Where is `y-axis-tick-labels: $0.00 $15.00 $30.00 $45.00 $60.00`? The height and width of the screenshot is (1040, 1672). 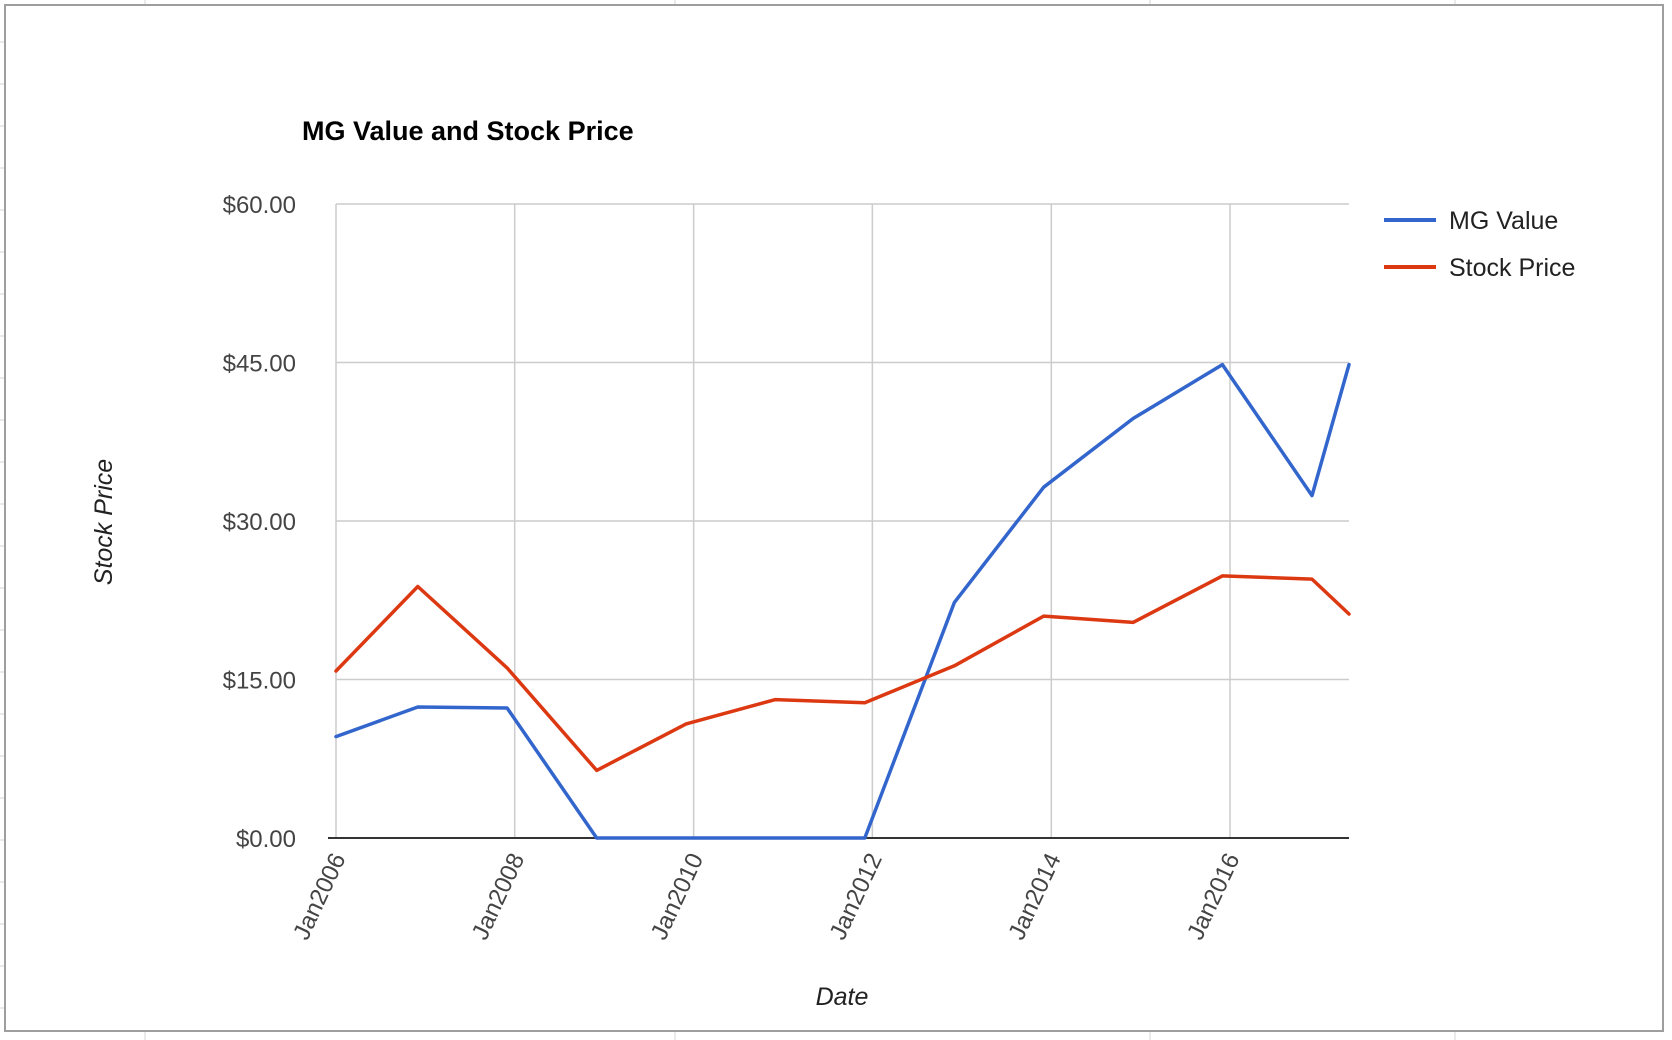
y-axis-tick-labels: $0.00 $15.00 $30.00 $45.00 $60.00 is located at coordinates (259, 522).